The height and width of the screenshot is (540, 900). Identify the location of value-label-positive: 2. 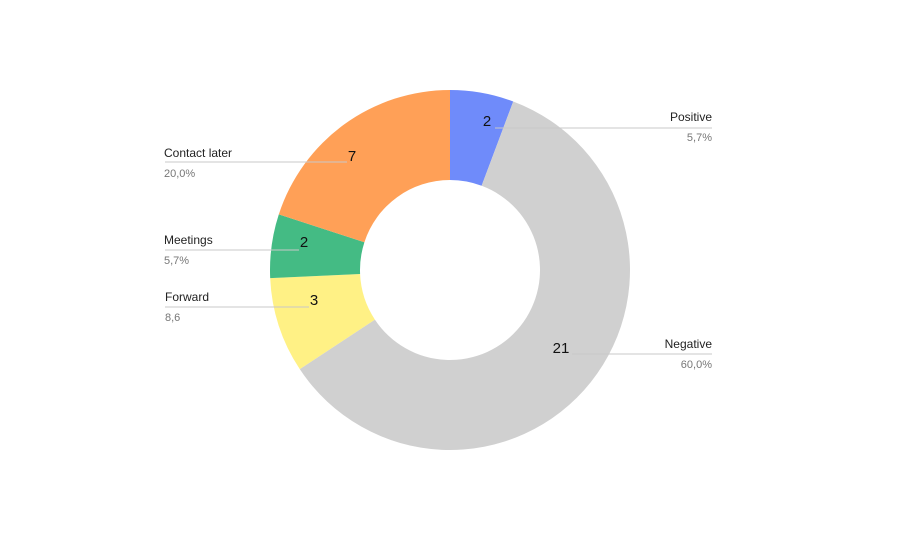
(487, 121).